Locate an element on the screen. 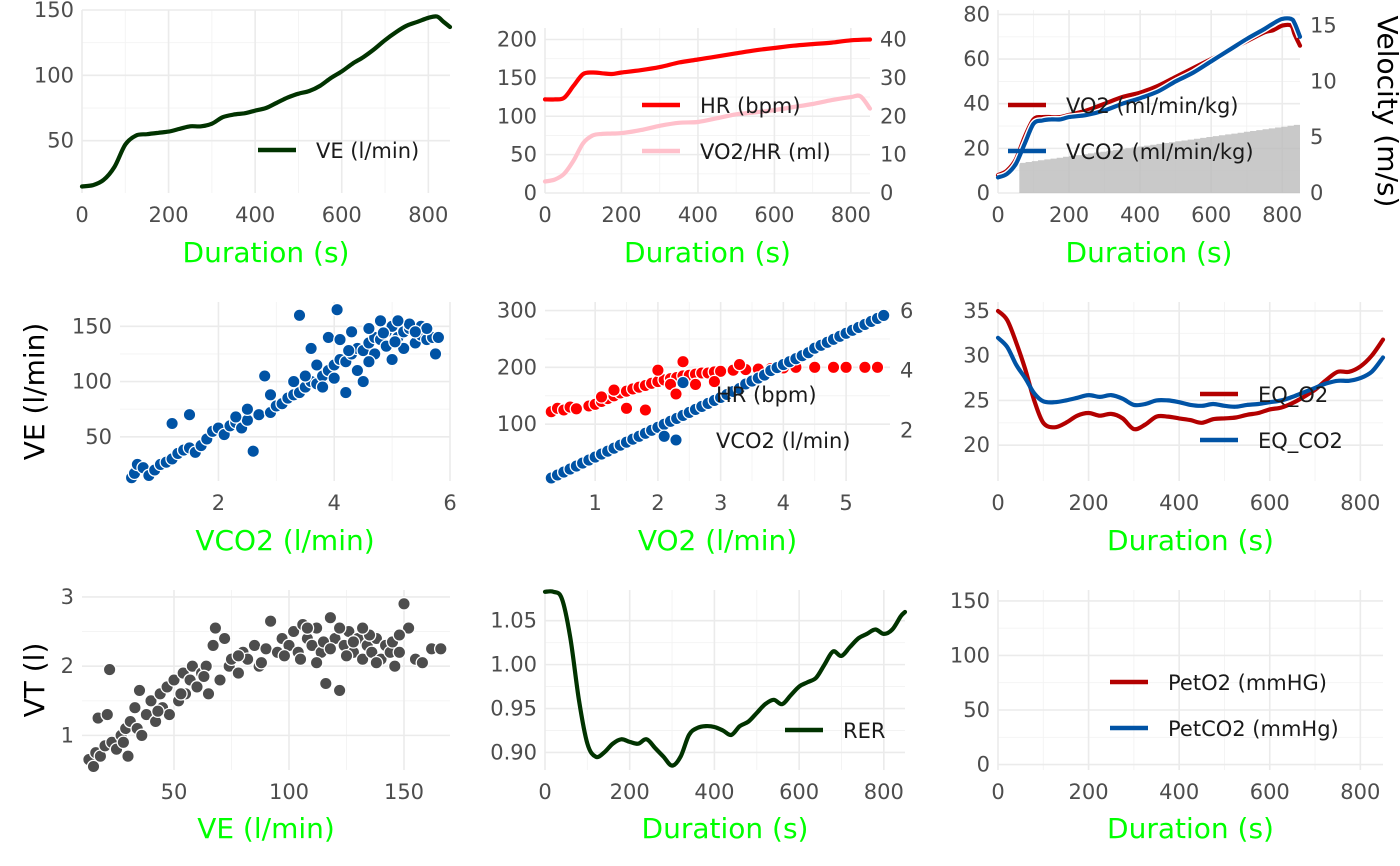 Image resolution: width=1400 pixels, height=866 pixels. legend-label: PetO2 (mmHG) is located at coordinates (1247, 683).